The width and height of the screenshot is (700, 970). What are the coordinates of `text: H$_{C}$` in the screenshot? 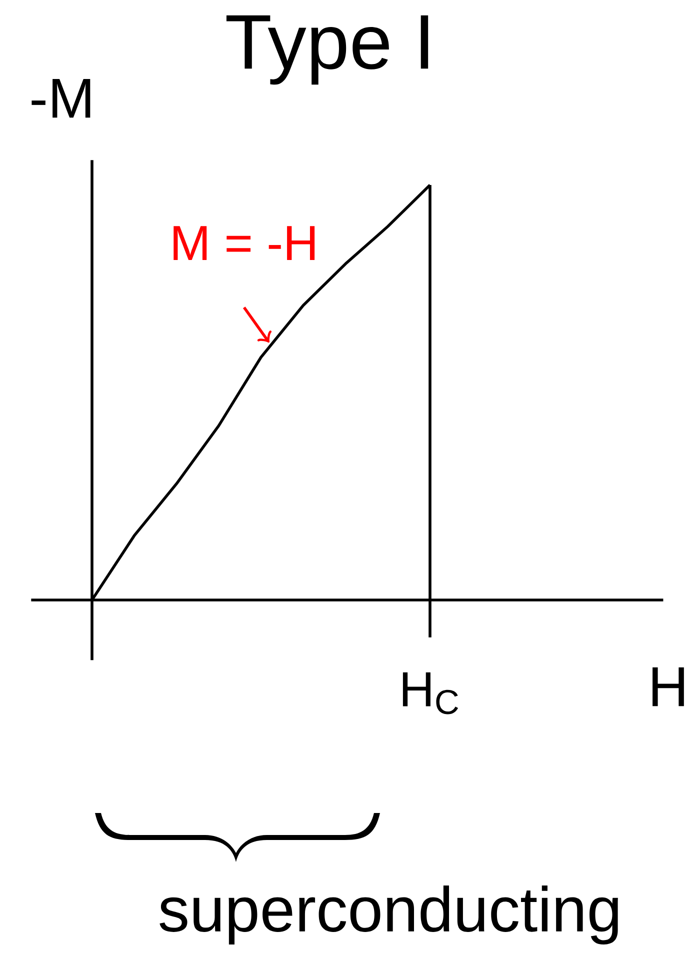 It's located at (430, 693).